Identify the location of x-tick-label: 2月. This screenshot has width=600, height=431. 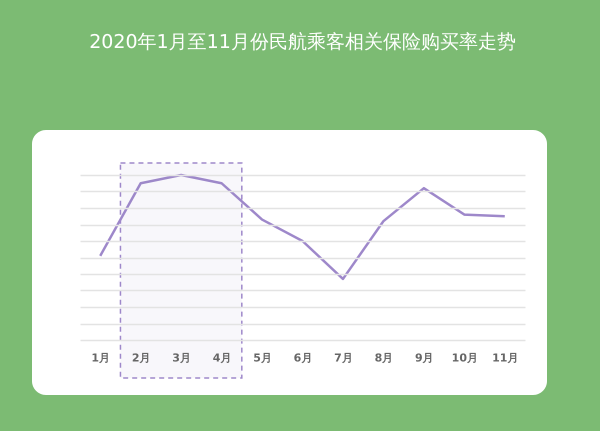
(141, 358).